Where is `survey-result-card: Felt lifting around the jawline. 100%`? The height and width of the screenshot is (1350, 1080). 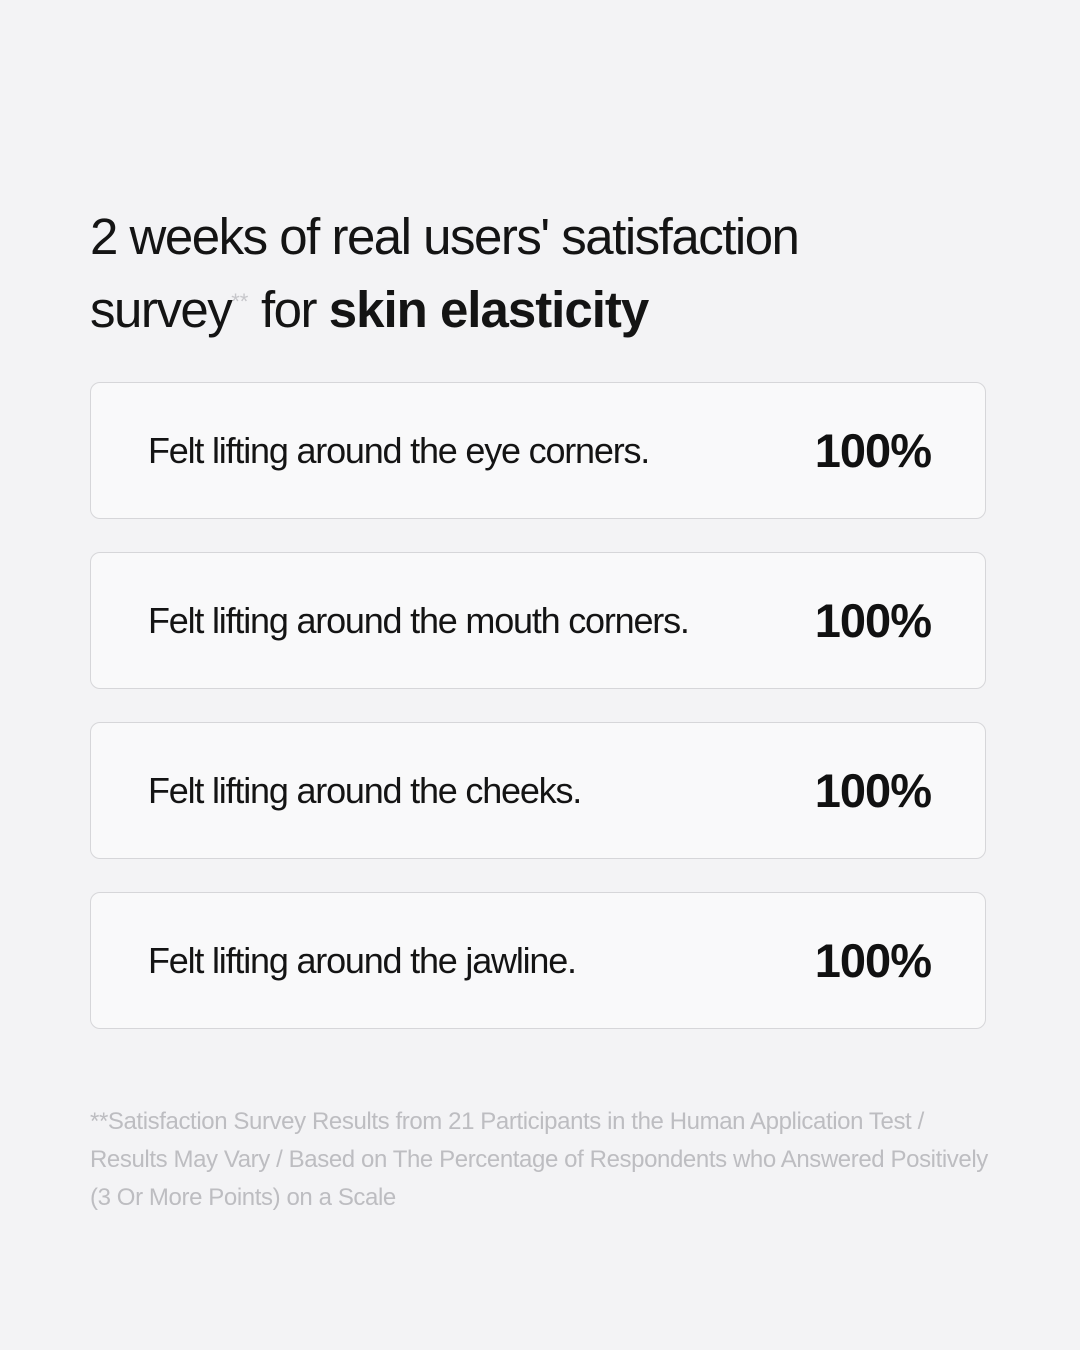 survey-result-card: Felt lifting around the jawline. 100% is located at coordinates (538, 960).